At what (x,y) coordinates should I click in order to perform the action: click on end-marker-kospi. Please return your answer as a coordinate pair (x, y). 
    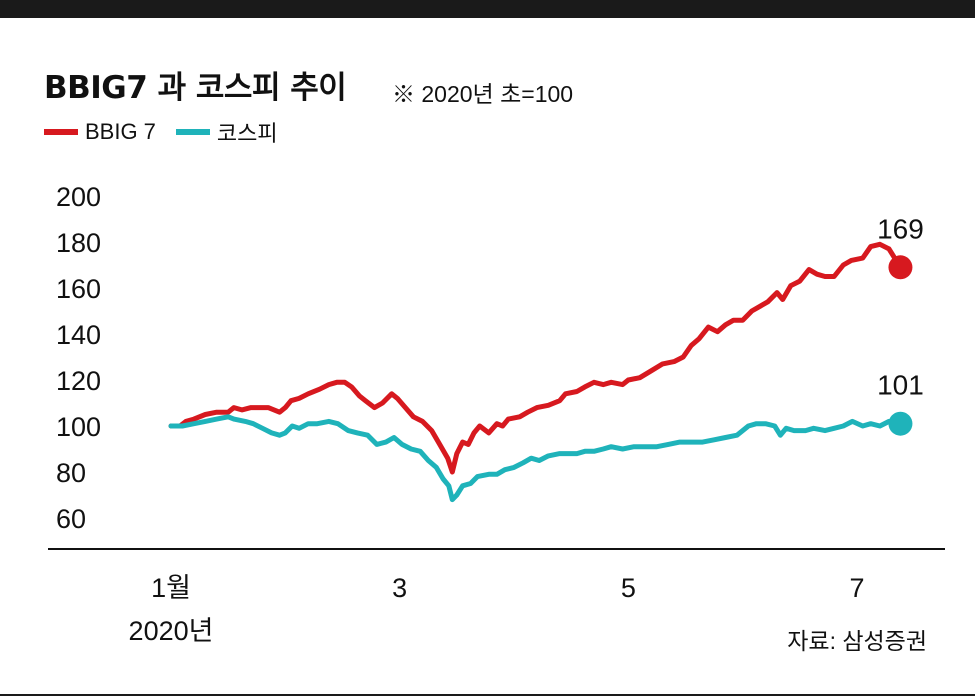
    Looking at the image, I should click on (900, 423).